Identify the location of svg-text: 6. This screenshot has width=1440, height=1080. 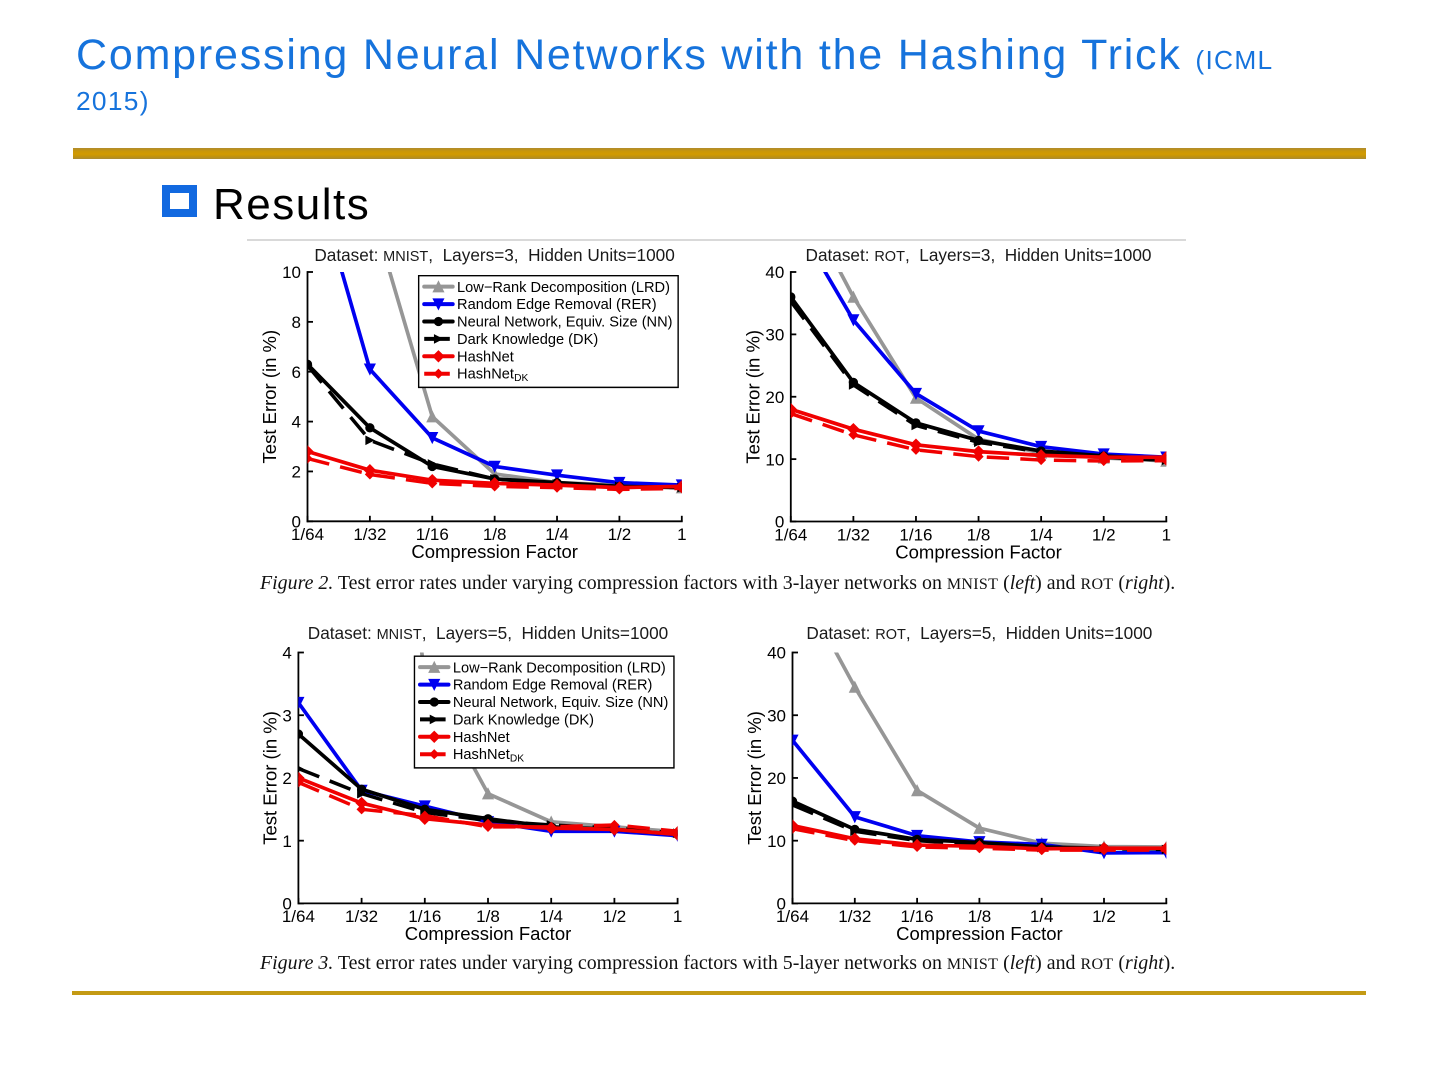
(296, 372).